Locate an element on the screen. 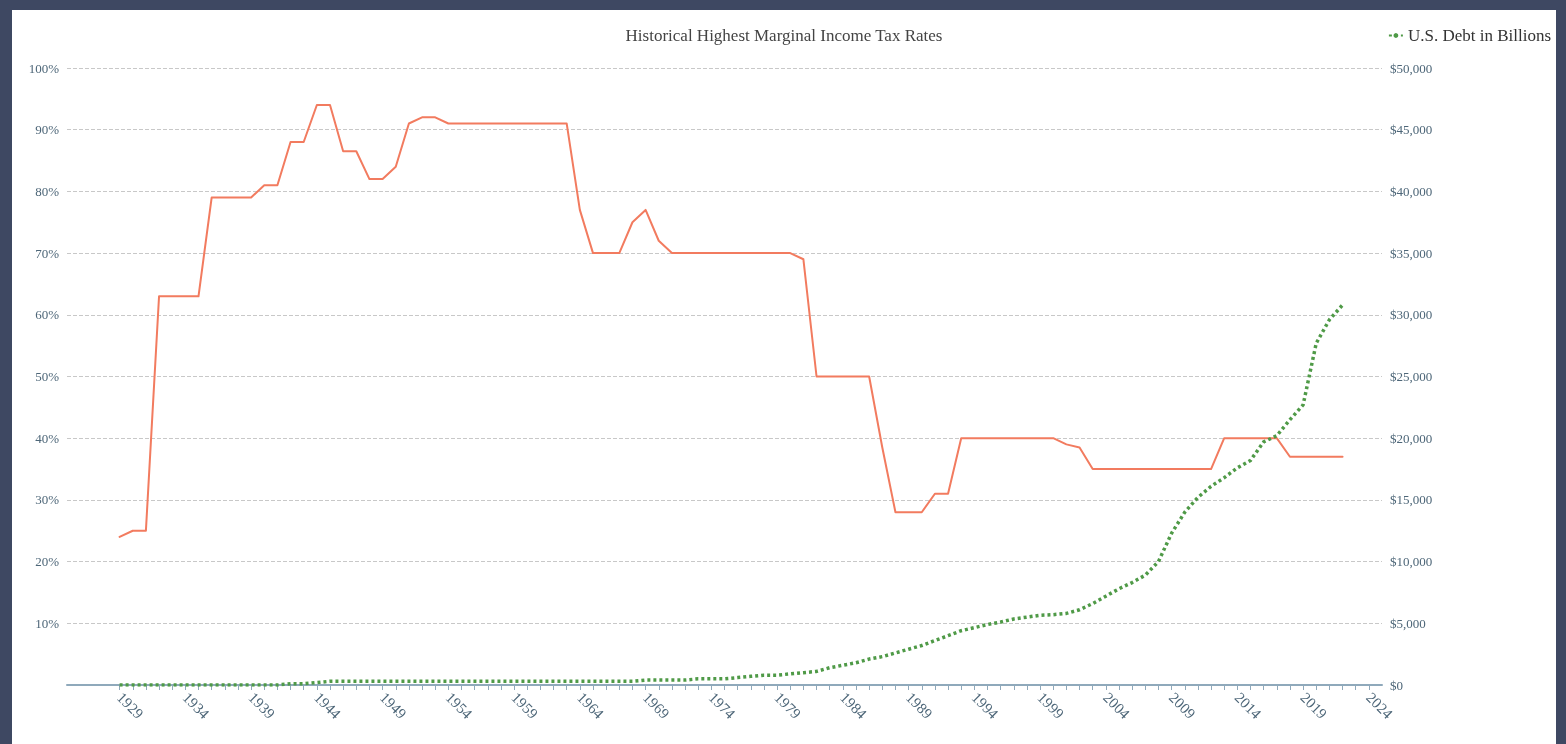  y2-tick-label: $35,000 is located at coordinates (1411, 253).